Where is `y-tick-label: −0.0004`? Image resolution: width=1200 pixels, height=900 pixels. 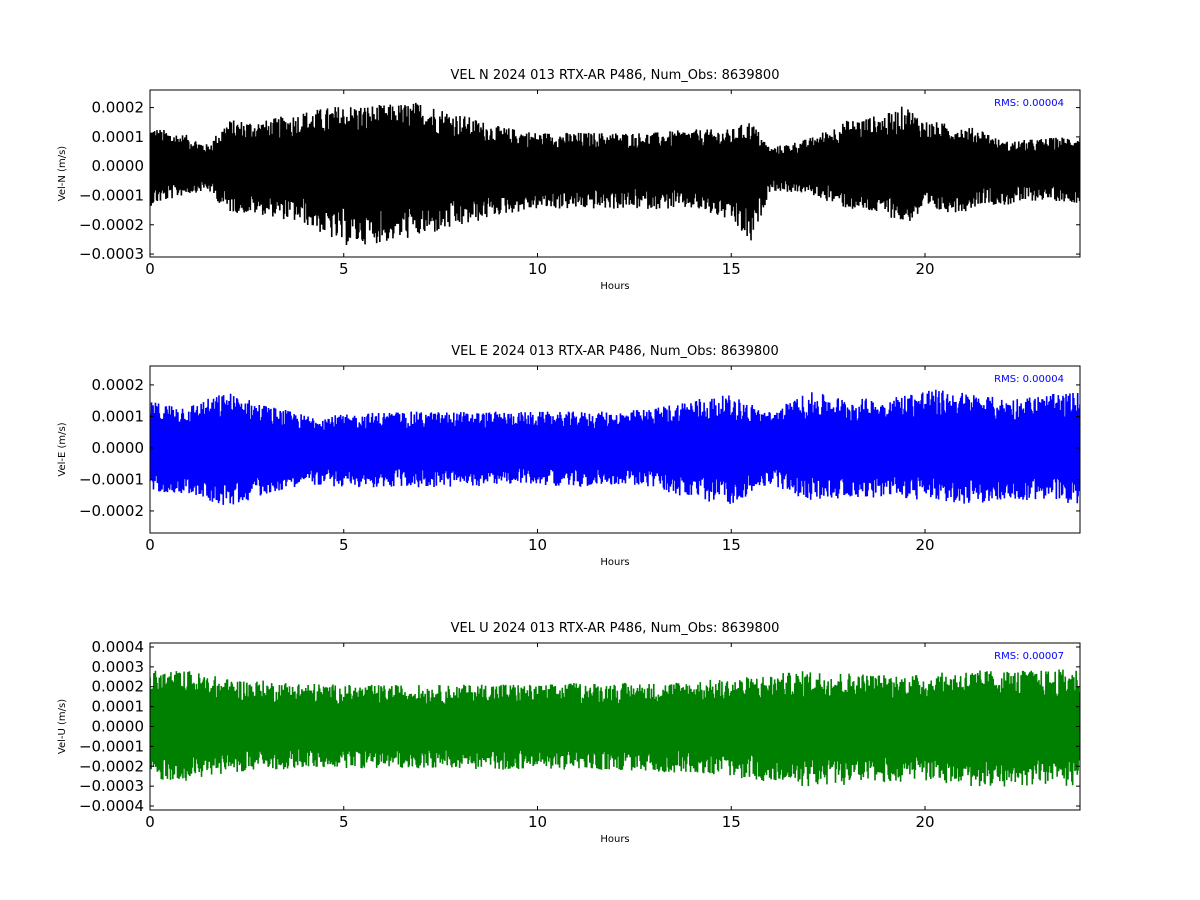
y-tick-label: −0.0004 is located at coordinates (111, 806).